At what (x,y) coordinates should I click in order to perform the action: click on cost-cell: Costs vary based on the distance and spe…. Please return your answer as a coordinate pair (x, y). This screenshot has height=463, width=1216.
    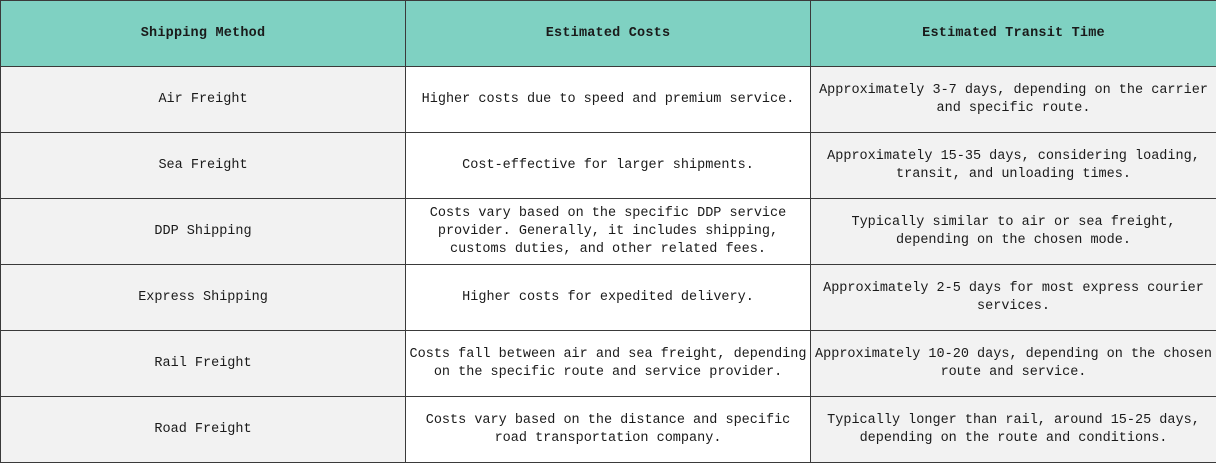
    Looking at the image, I should click on (608, 429).